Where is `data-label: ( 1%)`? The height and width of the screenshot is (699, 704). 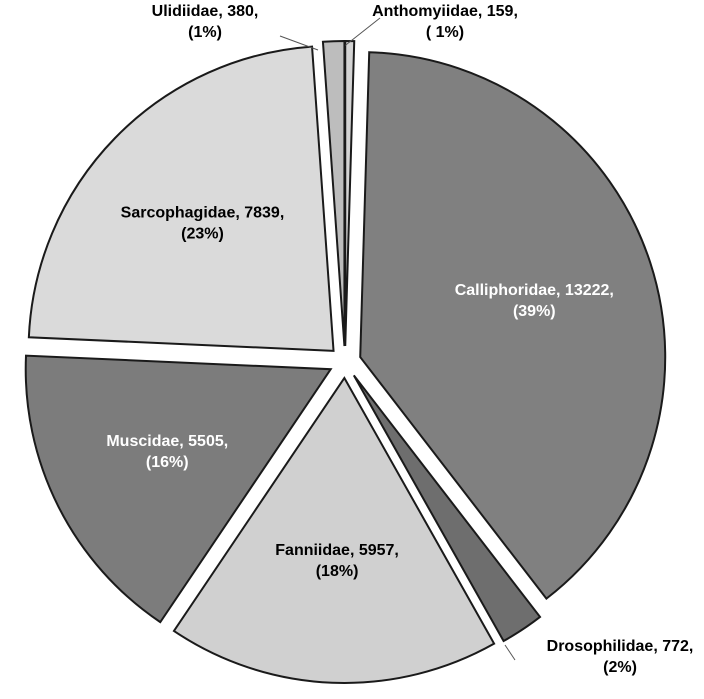 data-label: ( 1%) is located at coordinates (445, 32).